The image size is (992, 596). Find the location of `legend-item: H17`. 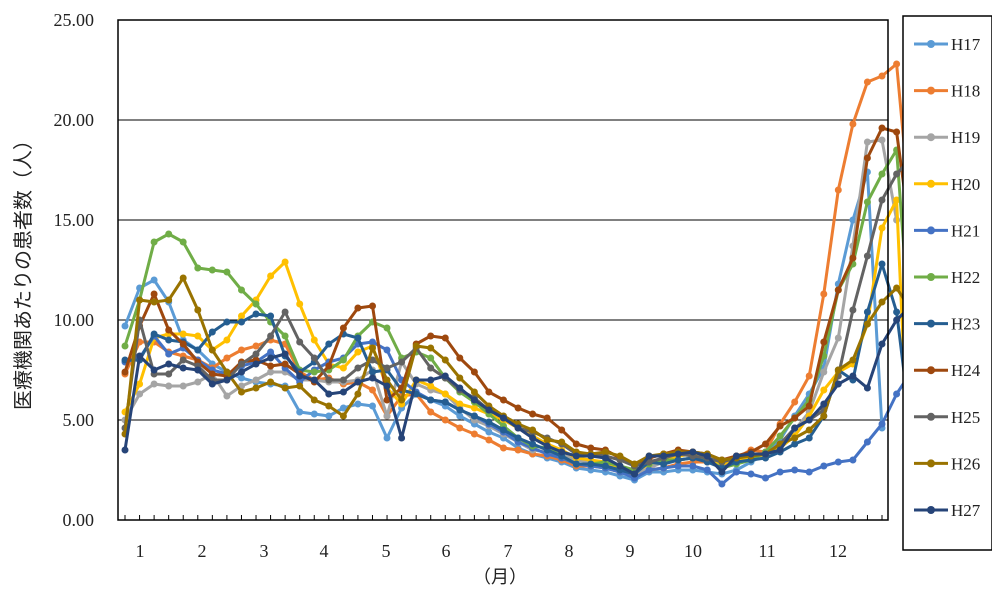

legend-item: H17 is located at coordinates (947, 44).